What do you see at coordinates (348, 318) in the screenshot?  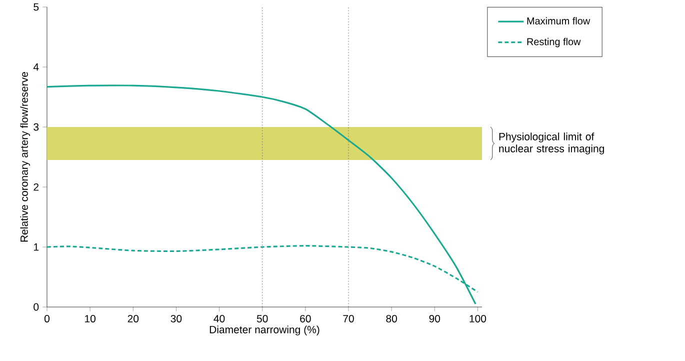 I see `x-tick-label: 70` at bounding box center [348, 318].